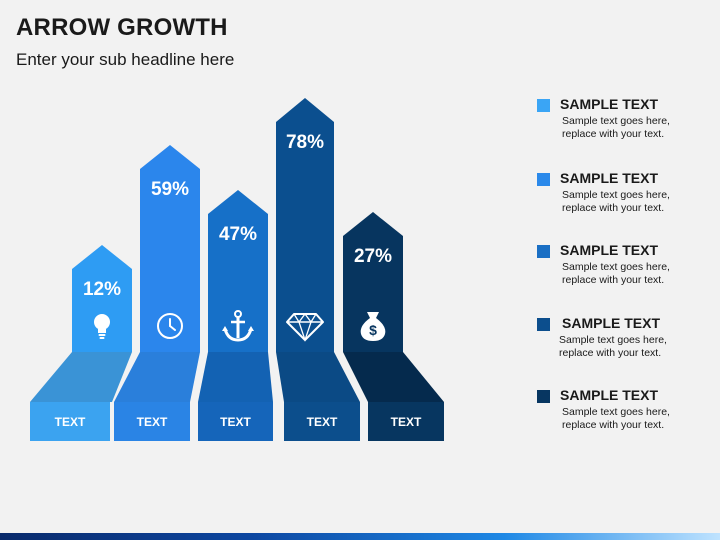 The height and width of the screenshot is (540, 720). I want to click on page-title: ARROW GROWTH, so click(122, 27).